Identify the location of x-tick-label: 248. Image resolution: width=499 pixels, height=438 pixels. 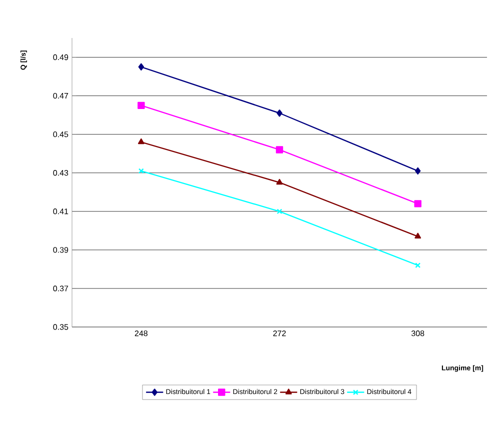
(141, 333).